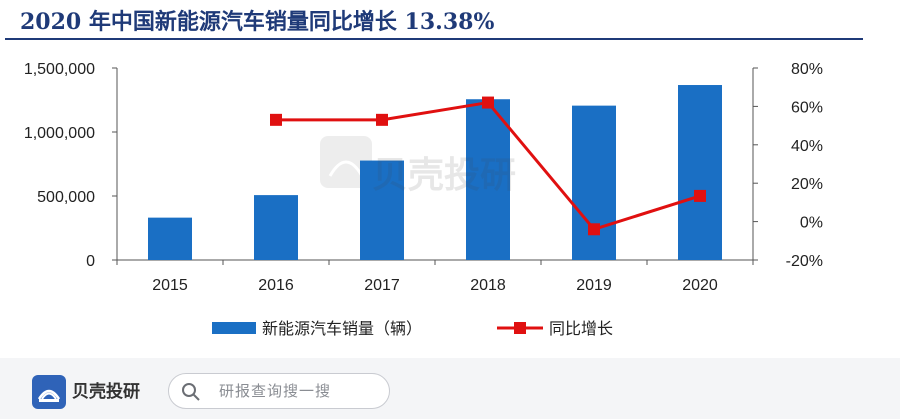  Describe the element at coordinates (66, 197) in the screenshot. I see `left-tick-label: 500,000` at that location.